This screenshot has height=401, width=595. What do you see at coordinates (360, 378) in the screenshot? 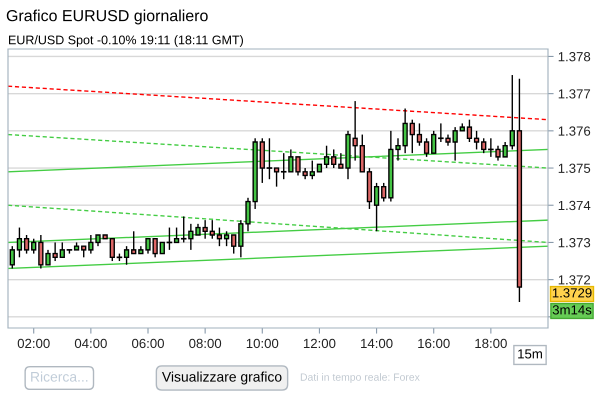
I see `text: Dati in tempo reale: Forex` at bounding box center [360, 378].